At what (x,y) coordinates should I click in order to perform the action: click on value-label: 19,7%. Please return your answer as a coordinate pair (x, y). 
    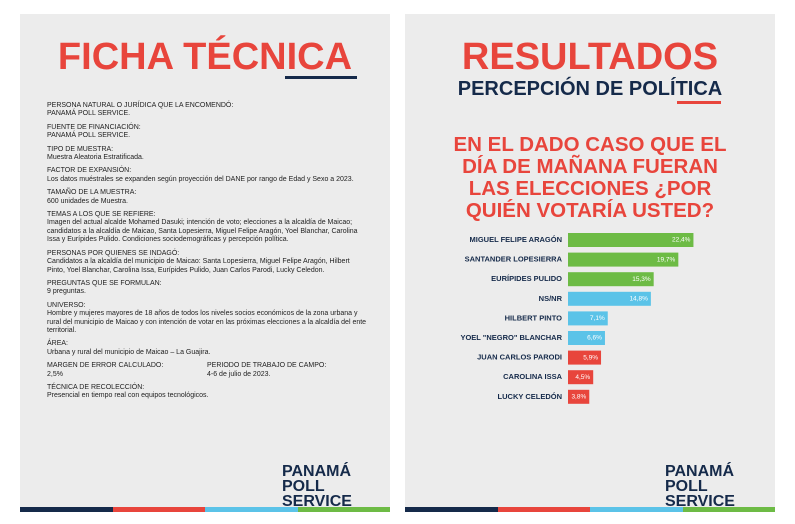
    Looking at the image, I should click on (666, 259).